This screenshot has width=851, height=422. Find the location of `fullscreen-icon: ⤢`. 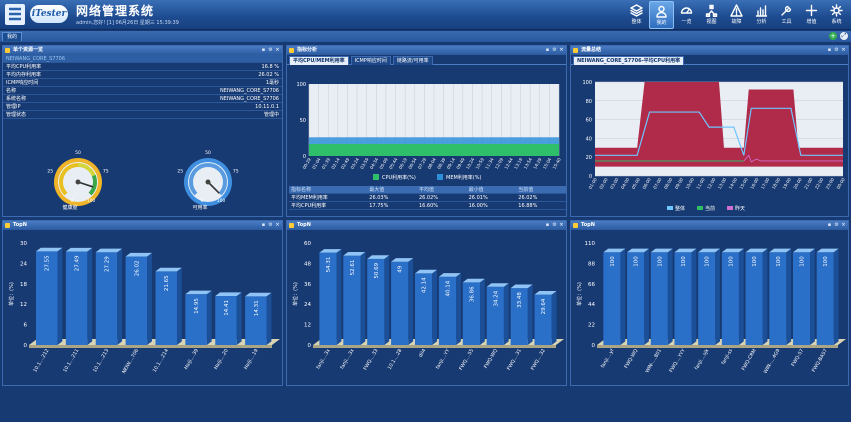

fullscreen-icon: ⤢ is located at coordinates (844, 36).